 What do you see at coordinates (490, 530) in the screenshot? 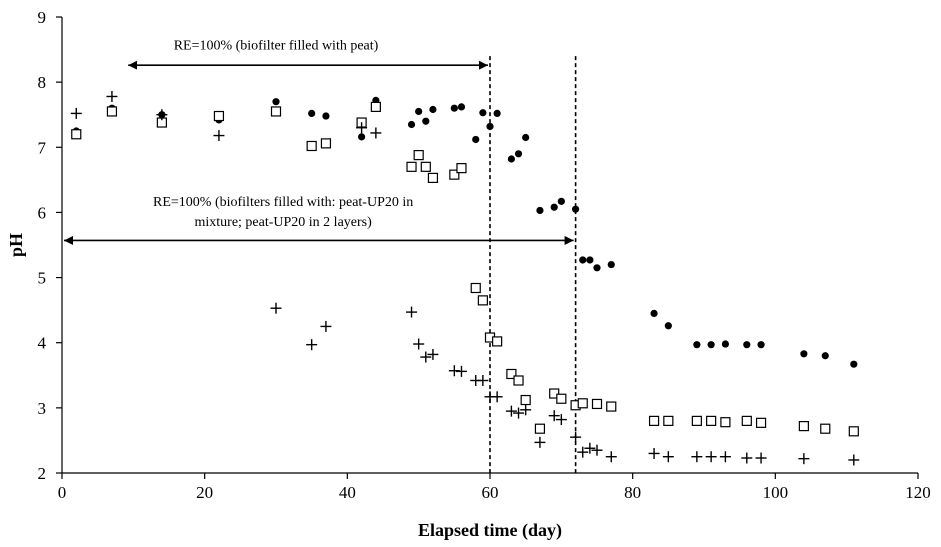
I see `x-axis-title: Elapsed time (day)` at bounding box center [490, 530].